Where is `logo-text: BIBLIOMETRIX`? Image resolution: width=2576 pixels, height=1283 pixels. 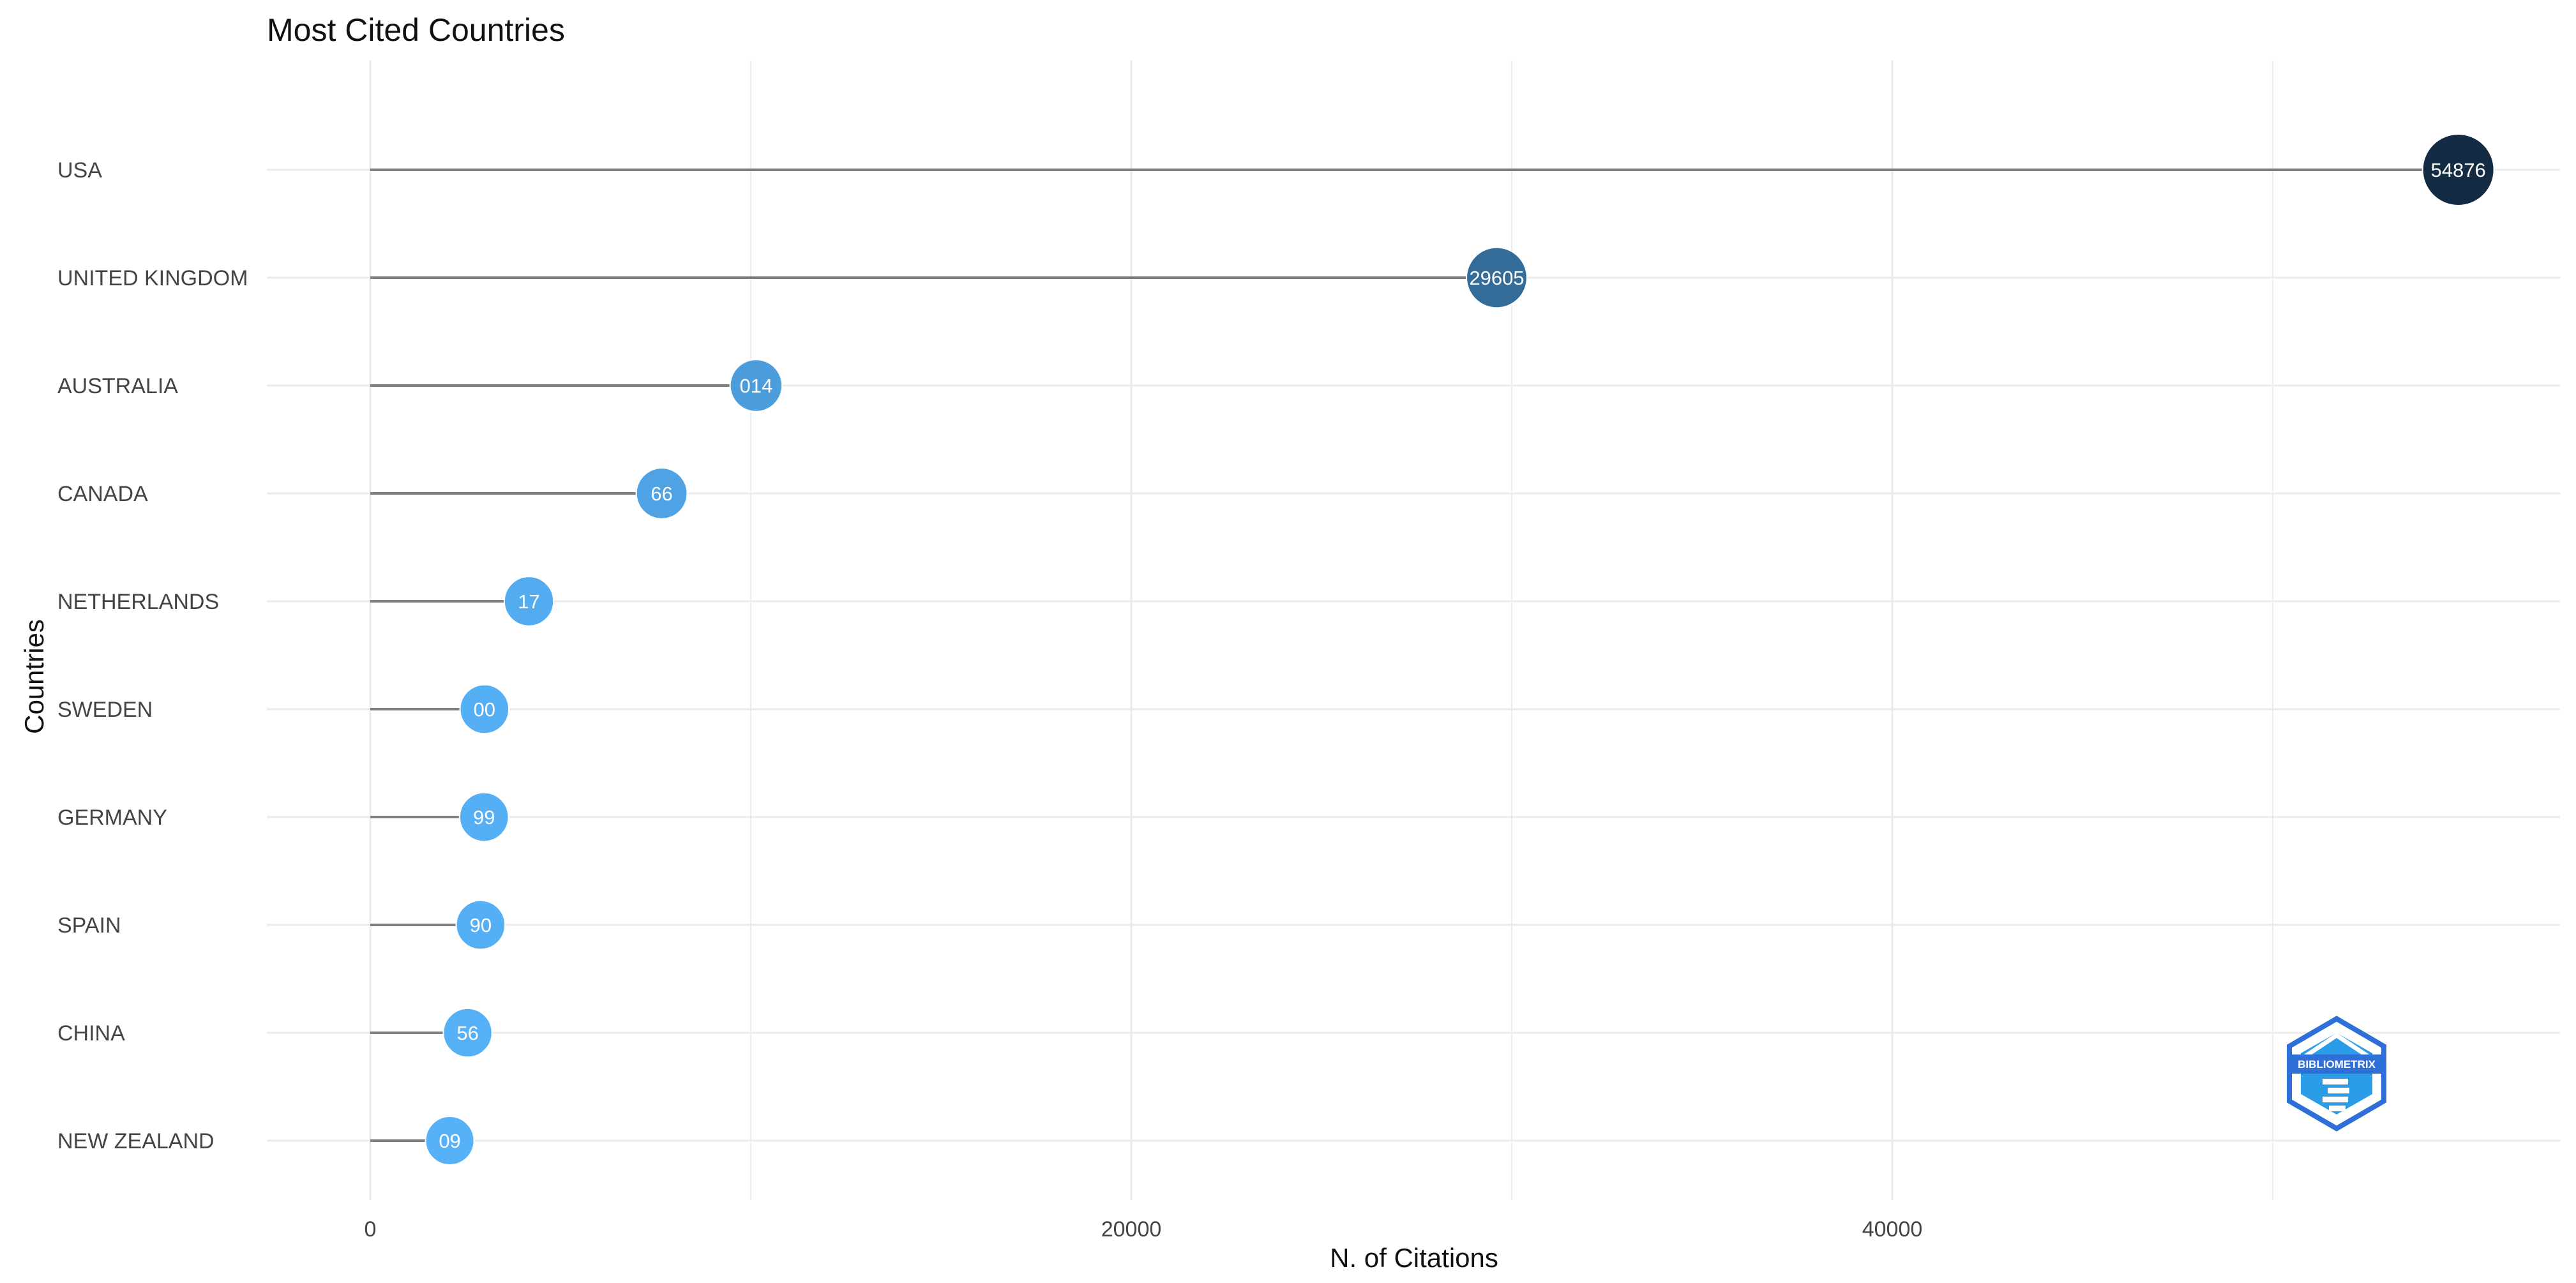 logo-text: BIBLIOMETRIX is located at coordinates (2337, 1064).